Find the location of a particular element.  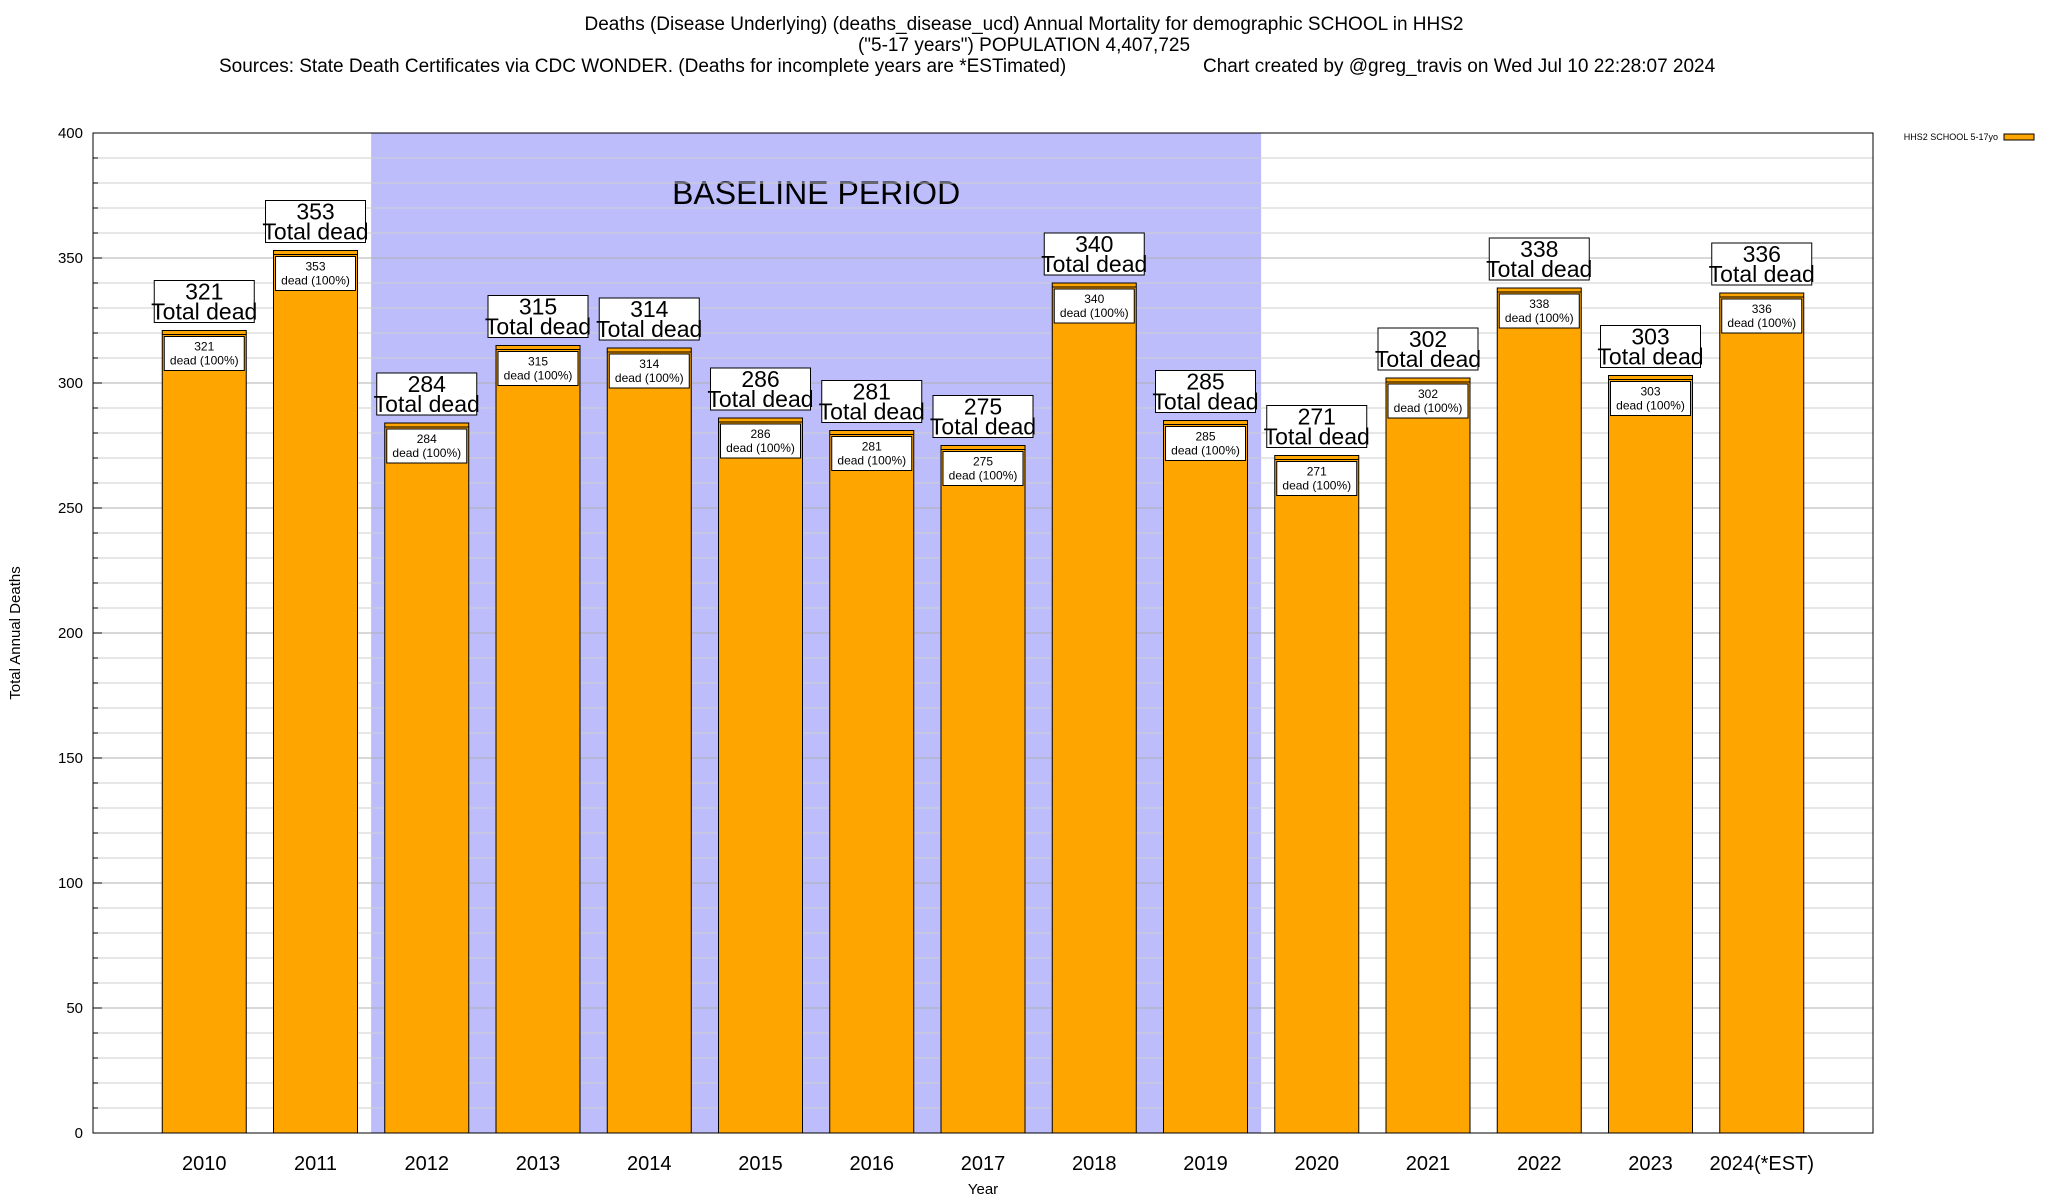

bar-inner-value: 340 is located at coordinates (1094, 299).